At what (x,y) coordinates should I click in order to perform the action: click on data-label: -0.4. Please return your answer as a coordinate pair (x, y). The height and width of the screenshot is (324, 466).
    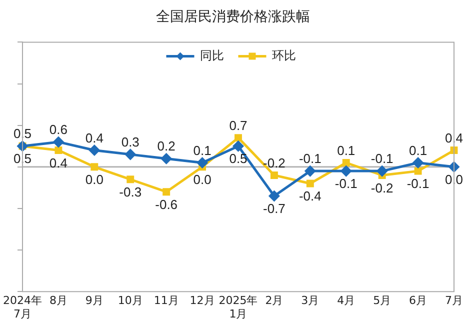
    Looking at the image, I should click on (310, 196).